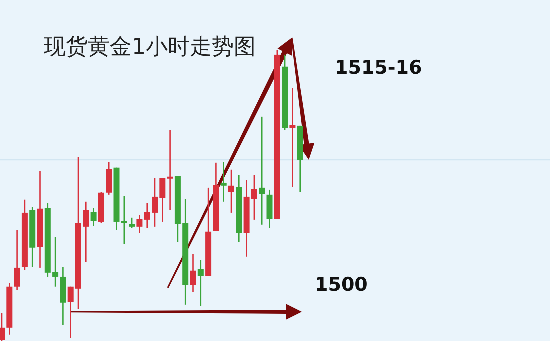 The image size is (550, 341). Describe the element at coordinates (150, 47) in the screenshot. I see `chart-title: 现货黄金1小时走势图` at that location.